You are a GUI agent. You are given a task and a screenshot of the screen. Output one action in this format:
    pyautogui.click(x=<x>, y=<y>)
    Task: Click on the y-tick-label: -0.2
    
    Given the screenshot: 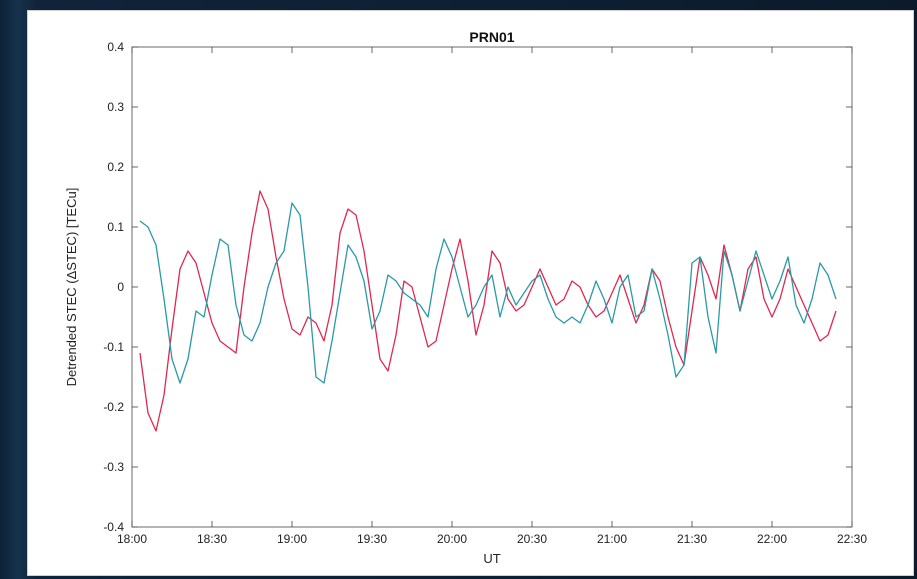 What is the action you would take?
    pyautogui.click(x=113, y=407)
    